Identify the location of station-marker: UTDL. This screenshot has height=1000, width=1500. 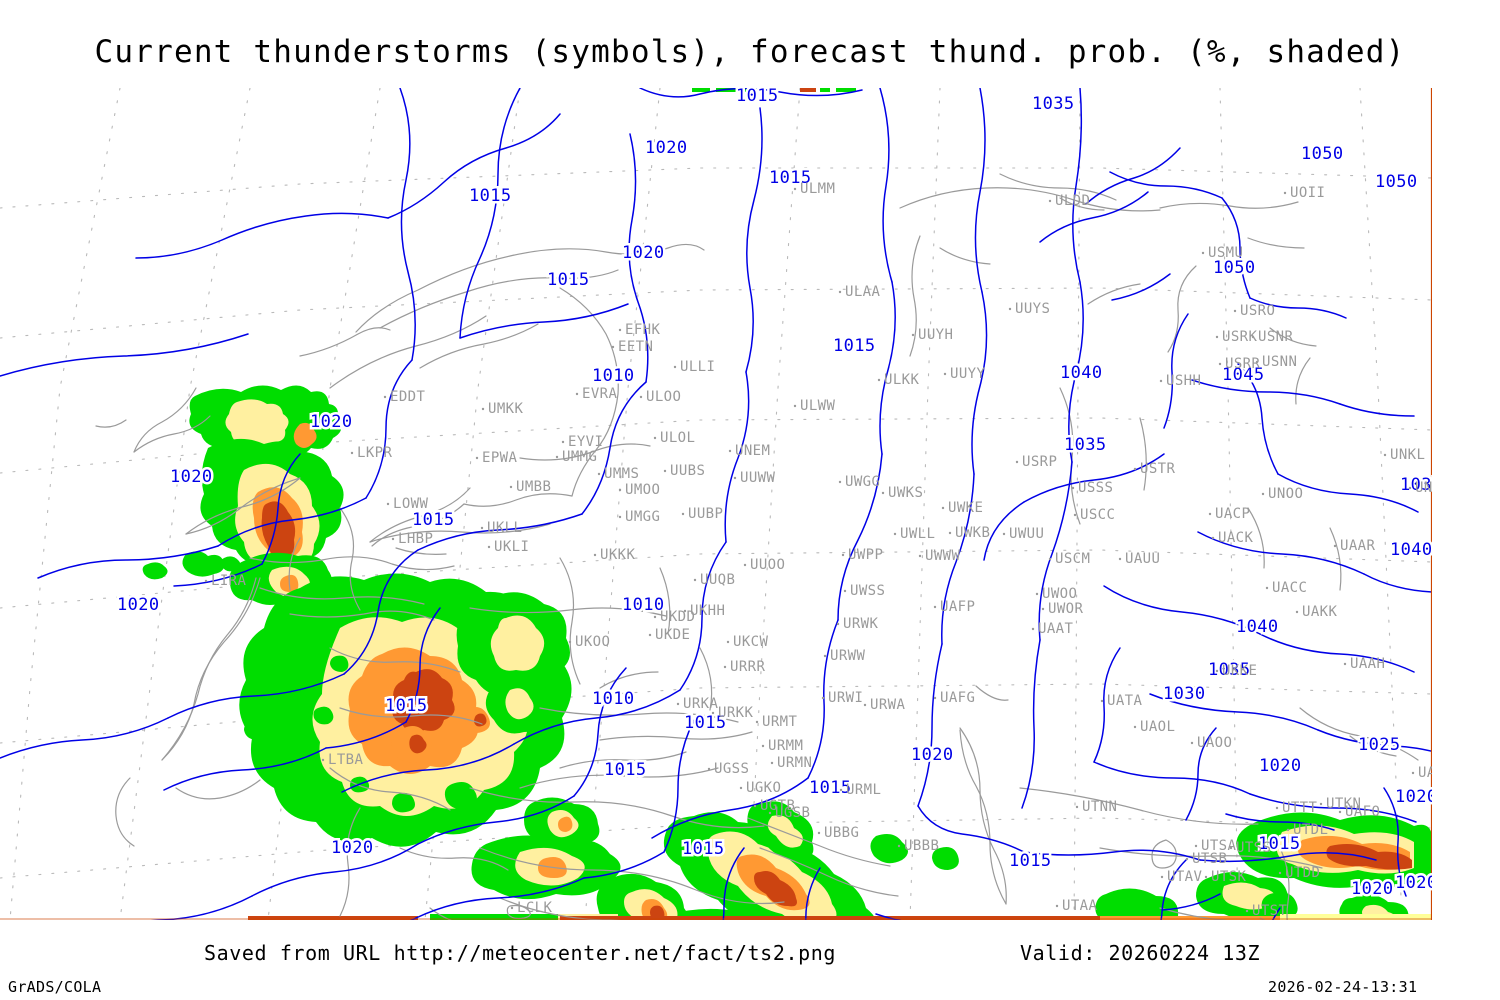
(1307, 830).